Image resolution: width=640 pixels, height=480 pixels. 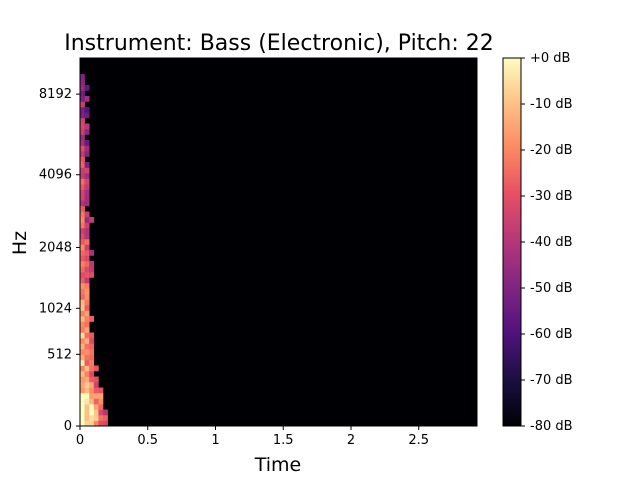 What do you see at coordinates (551, 242) in the screenshot?
I see `colorbar-tick-label: -40 dB` at bounding box center [551, 242].